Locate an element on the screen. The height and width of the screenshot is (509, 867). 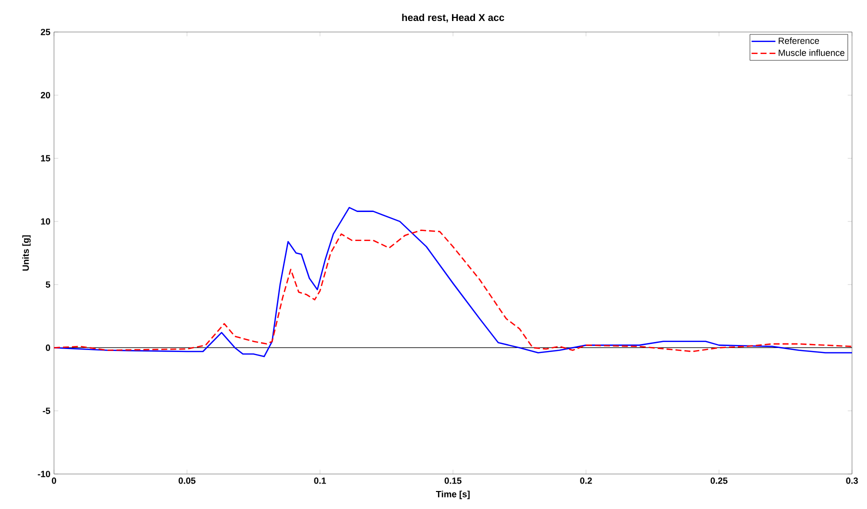
x-tick-label: 0 is located at coordinates (54, 481).